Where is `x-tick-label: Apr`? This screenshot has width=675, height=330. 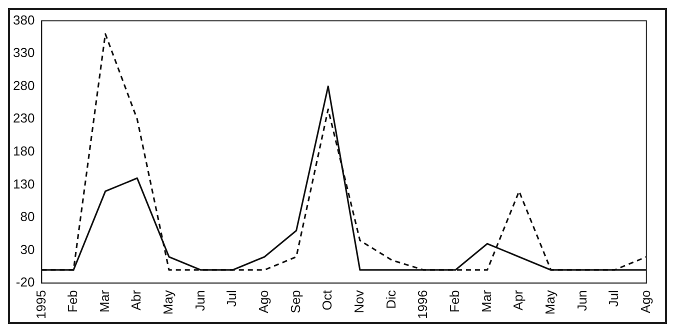 x-tick-label: Apr is located at coordinates (518, 299).